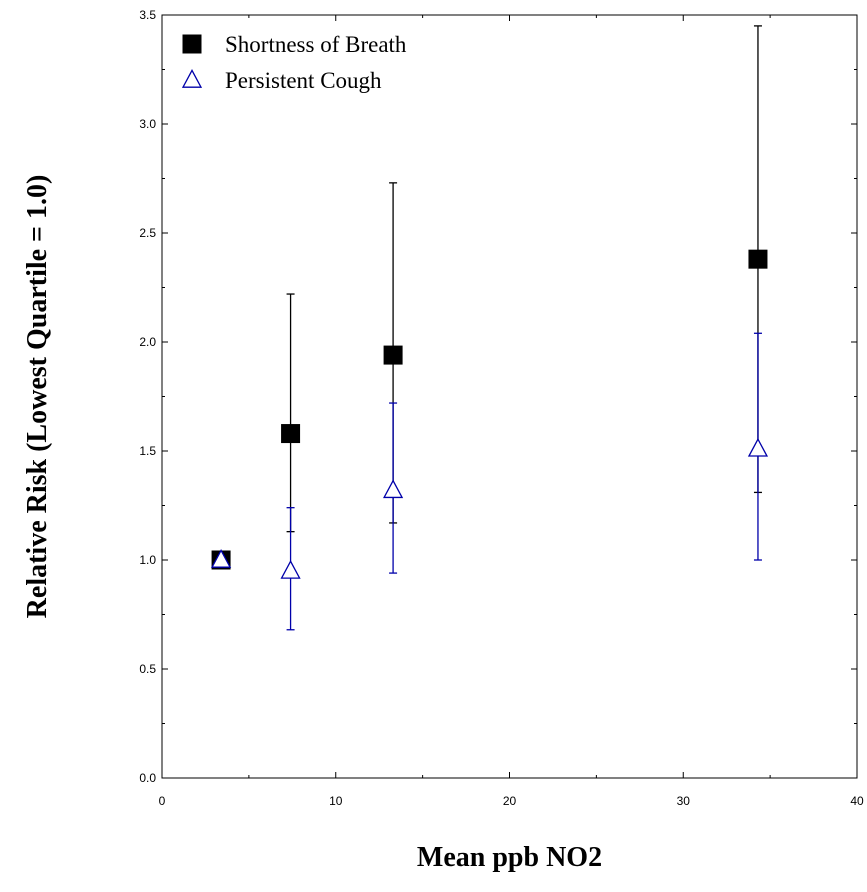 The width and height of the screenshot is (867, 892). Describe the element at coordinates (147, 560) in the screenshot. I see `y-tick-label: 1.0` at that location.